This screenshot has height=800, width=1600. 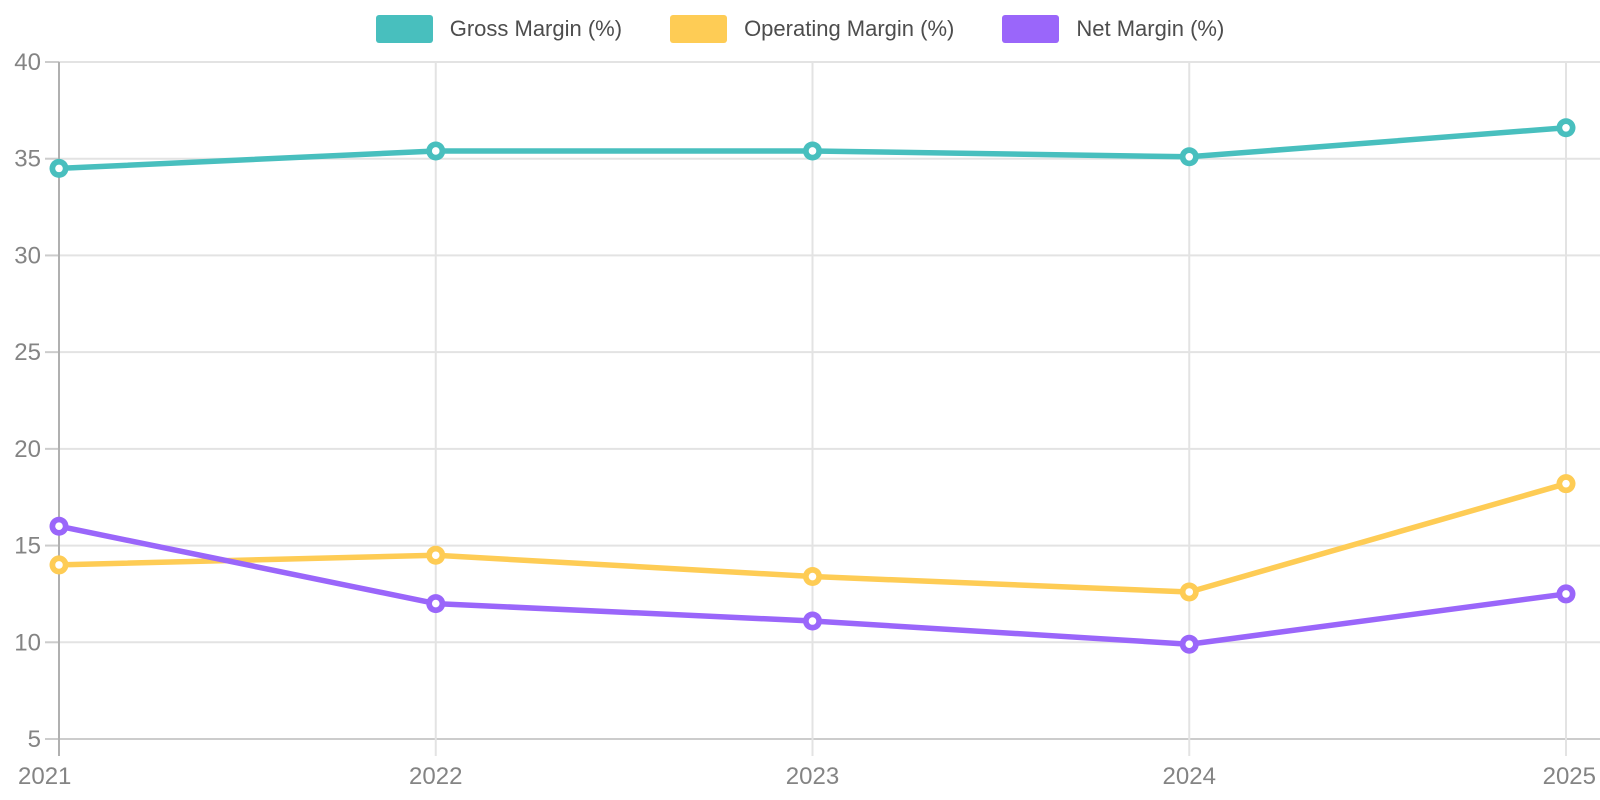 What do you see at coordinates (27, 255) in the screenshot?
I see `y-tick-label: 30` at bounding box center [27, 255].